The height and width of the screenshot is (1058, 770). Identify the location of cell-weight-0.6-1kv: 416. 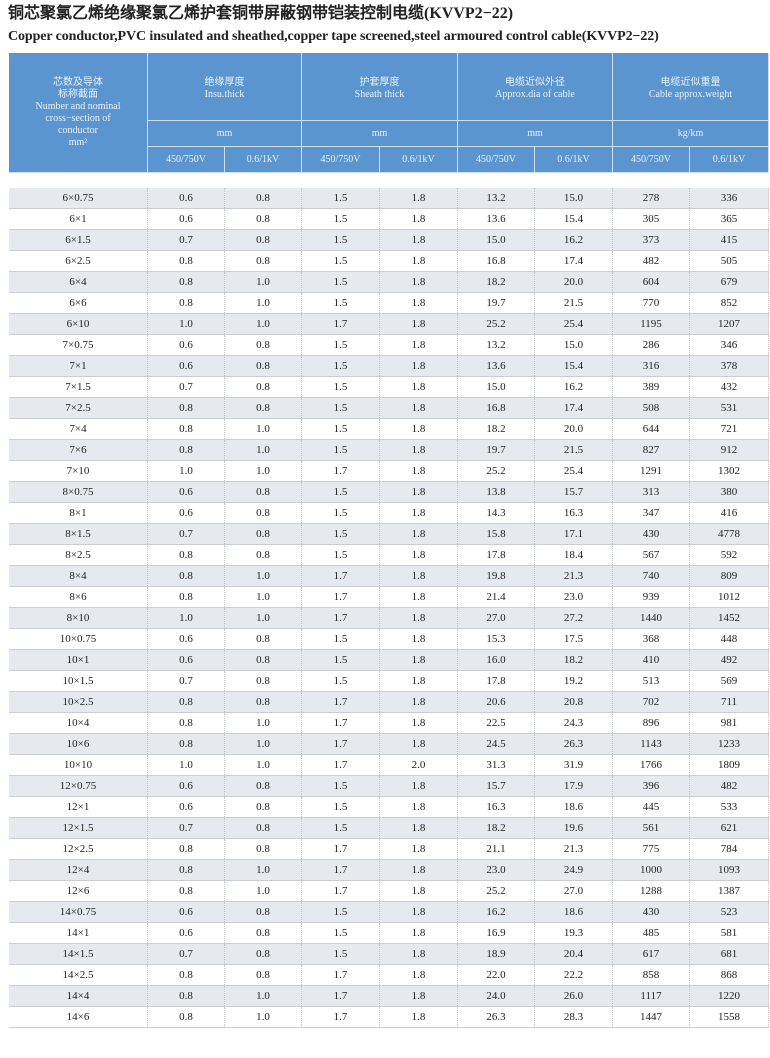
(729, 513).